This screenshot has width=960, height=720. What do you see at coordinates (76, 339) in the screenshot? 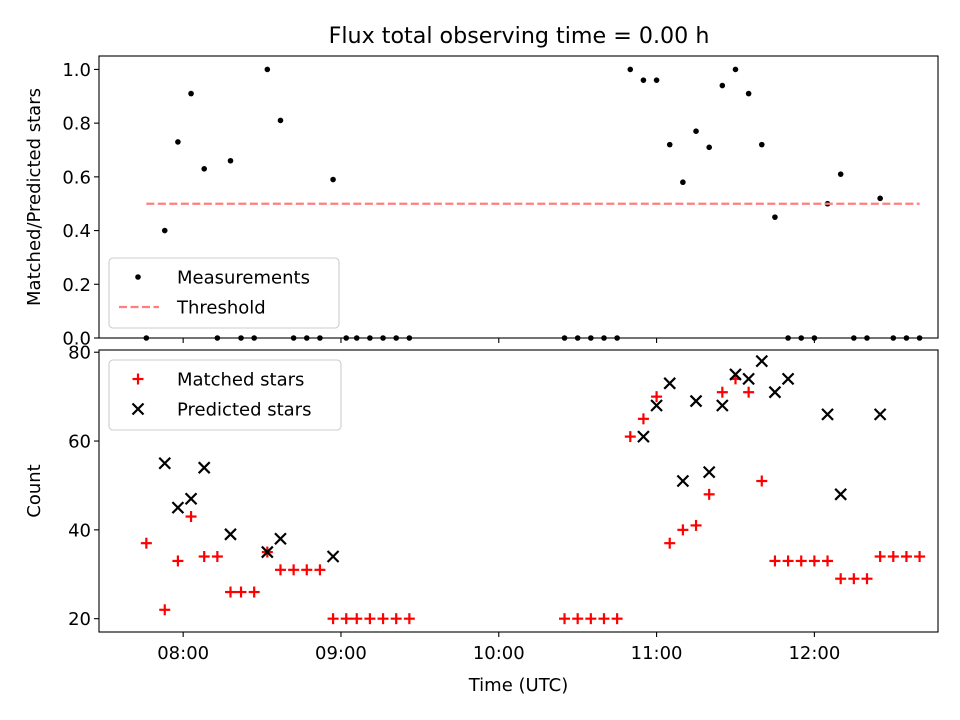
I see `y-tick-label: 0.0` at bounding box center [76, 339].